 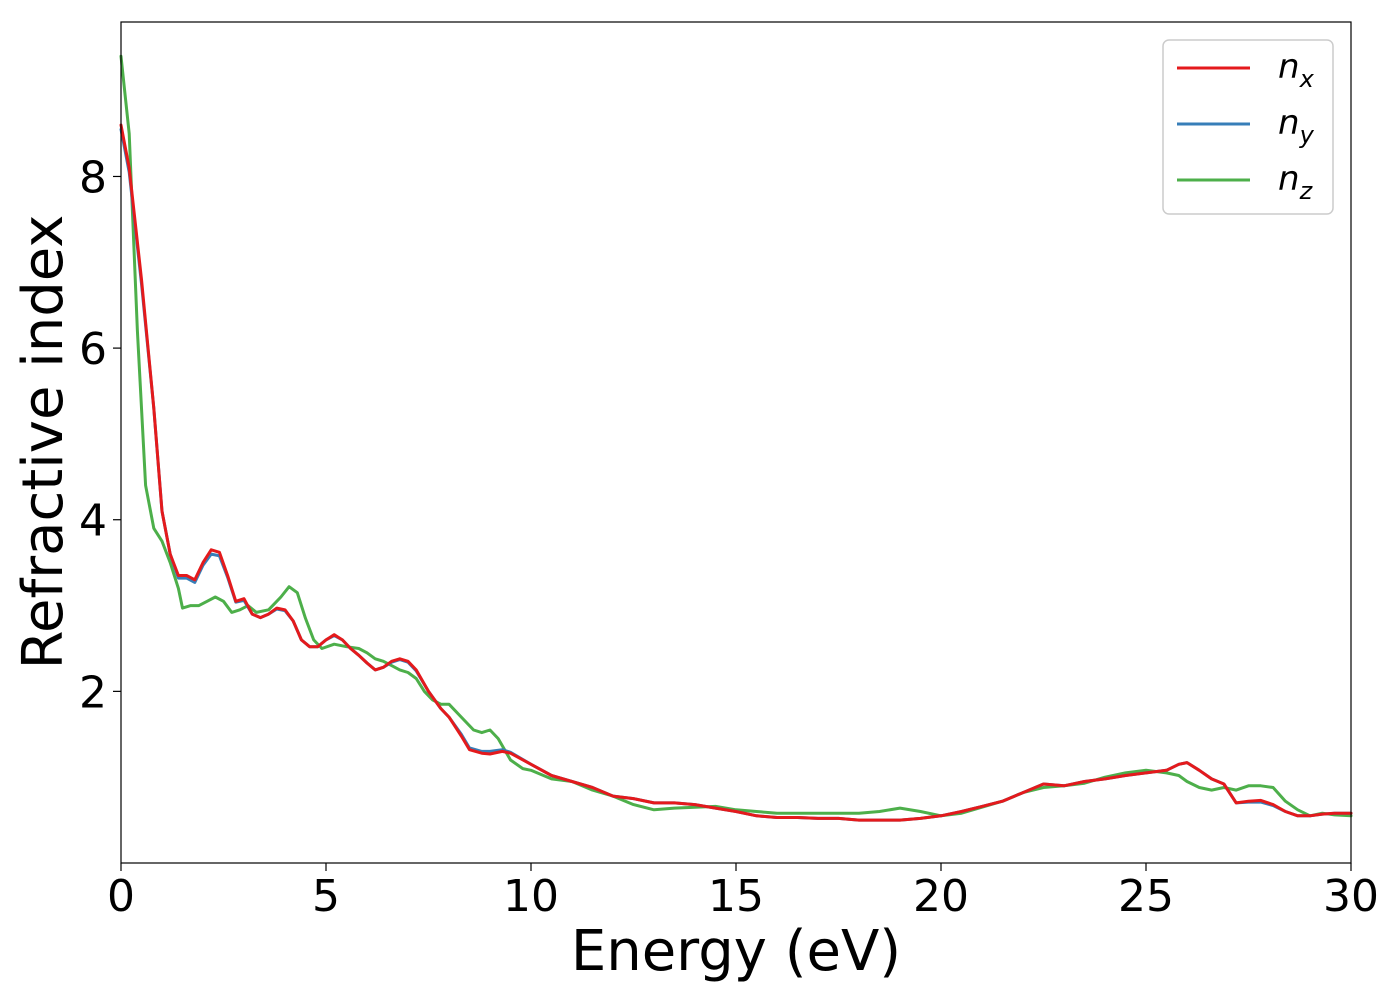 I want to click on x-tick-label: 25, so click(x=1146, y=896).